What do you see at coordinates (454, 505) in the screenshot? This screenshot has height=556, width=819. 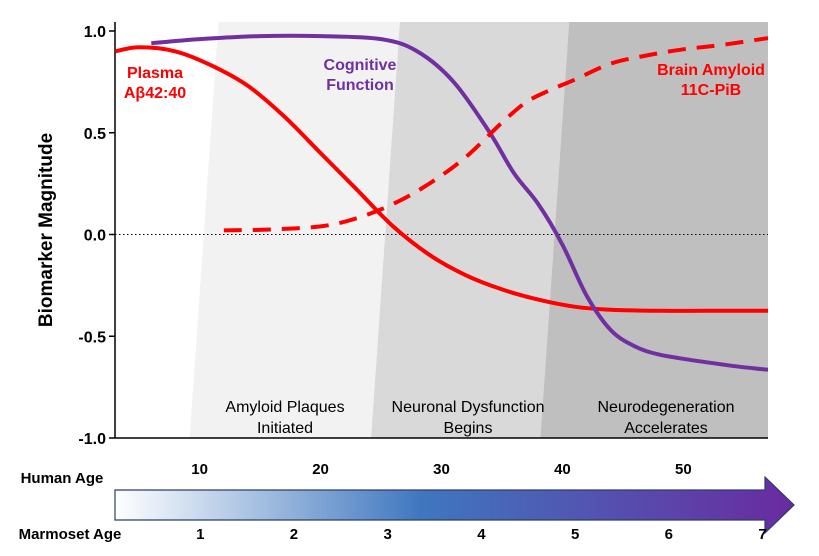 I see `age-arrow` at bounding box center [454, 505].